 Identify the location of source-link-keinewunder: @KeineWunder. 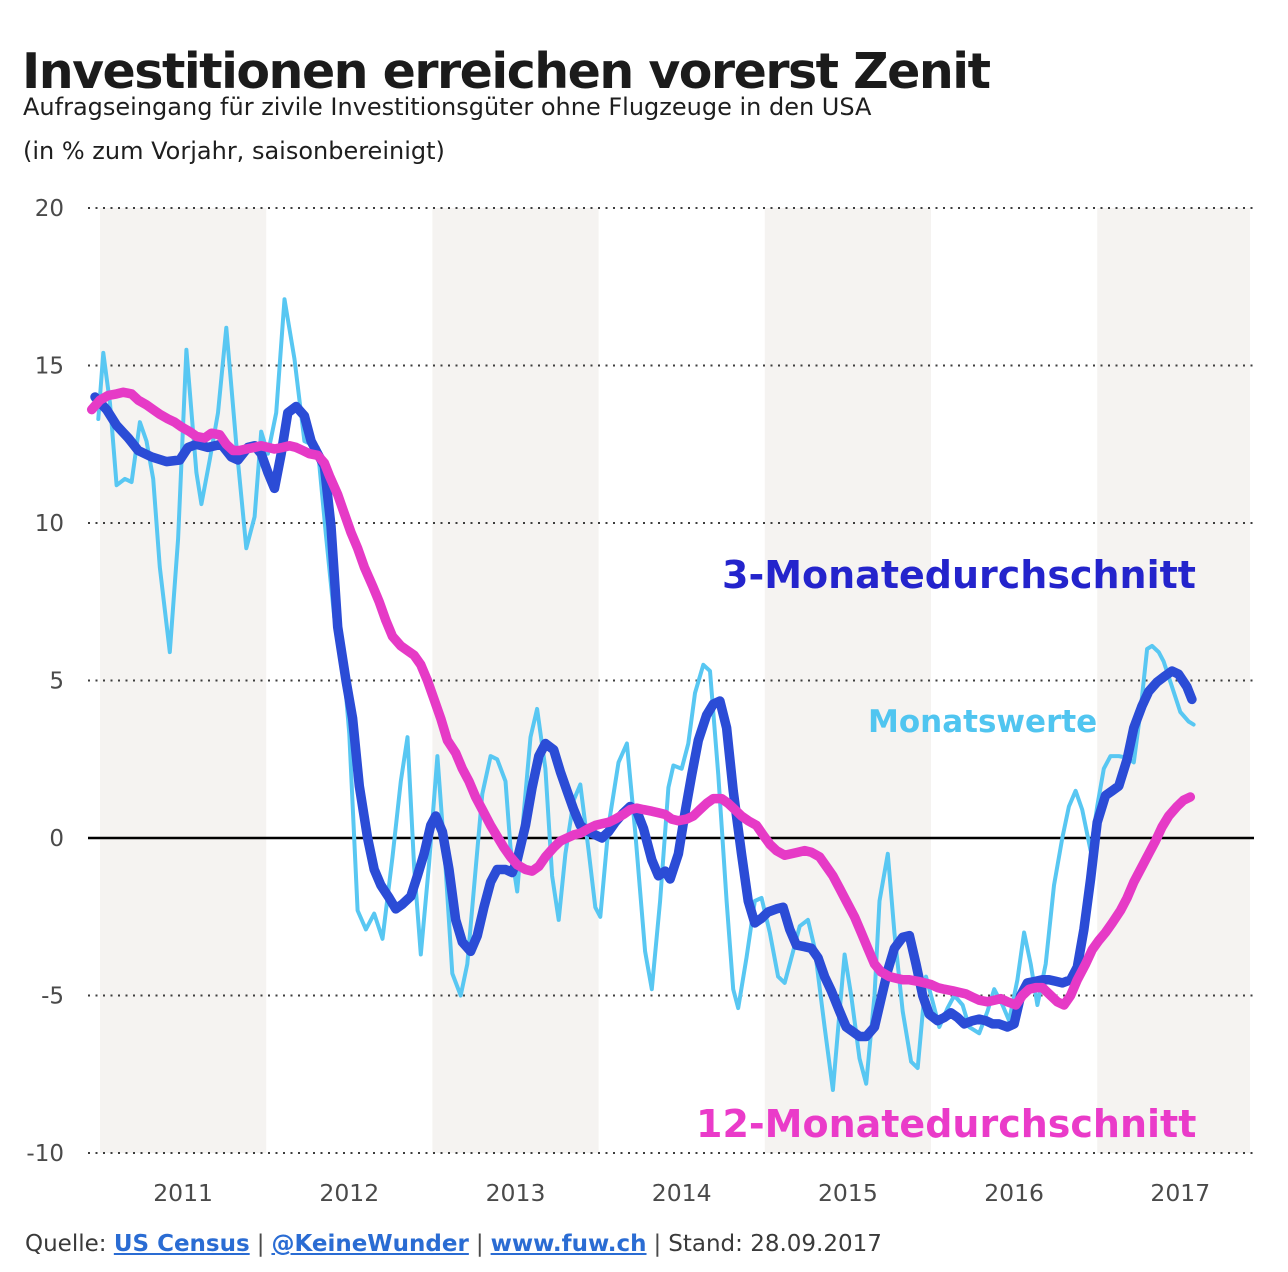
(370, 1244).